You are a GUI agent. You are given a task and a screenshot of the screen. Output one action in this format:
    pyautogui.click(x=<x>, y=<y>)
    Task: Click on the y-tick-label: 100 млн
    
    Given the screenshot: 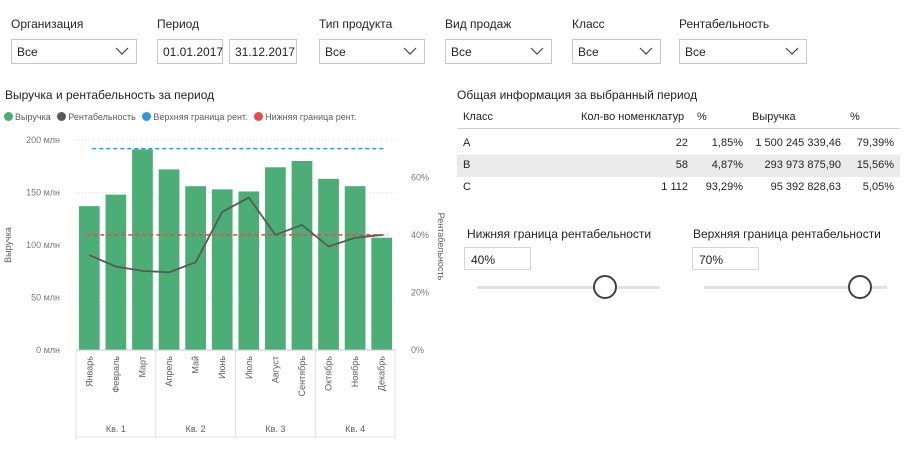 What is the action you would take?
    pyautogui.click(x=43, y=245)
    